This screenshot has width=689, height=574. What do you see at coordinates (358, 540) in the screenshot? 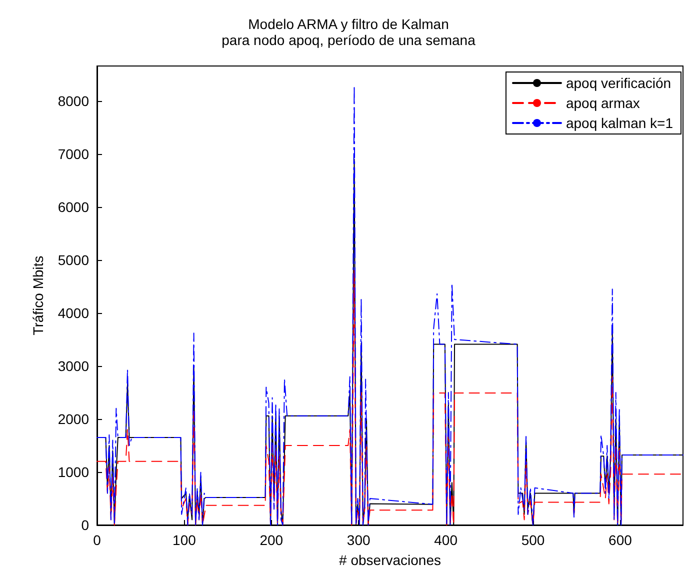
I see `x-tick-label: 300` at bounding box center [358, 540].